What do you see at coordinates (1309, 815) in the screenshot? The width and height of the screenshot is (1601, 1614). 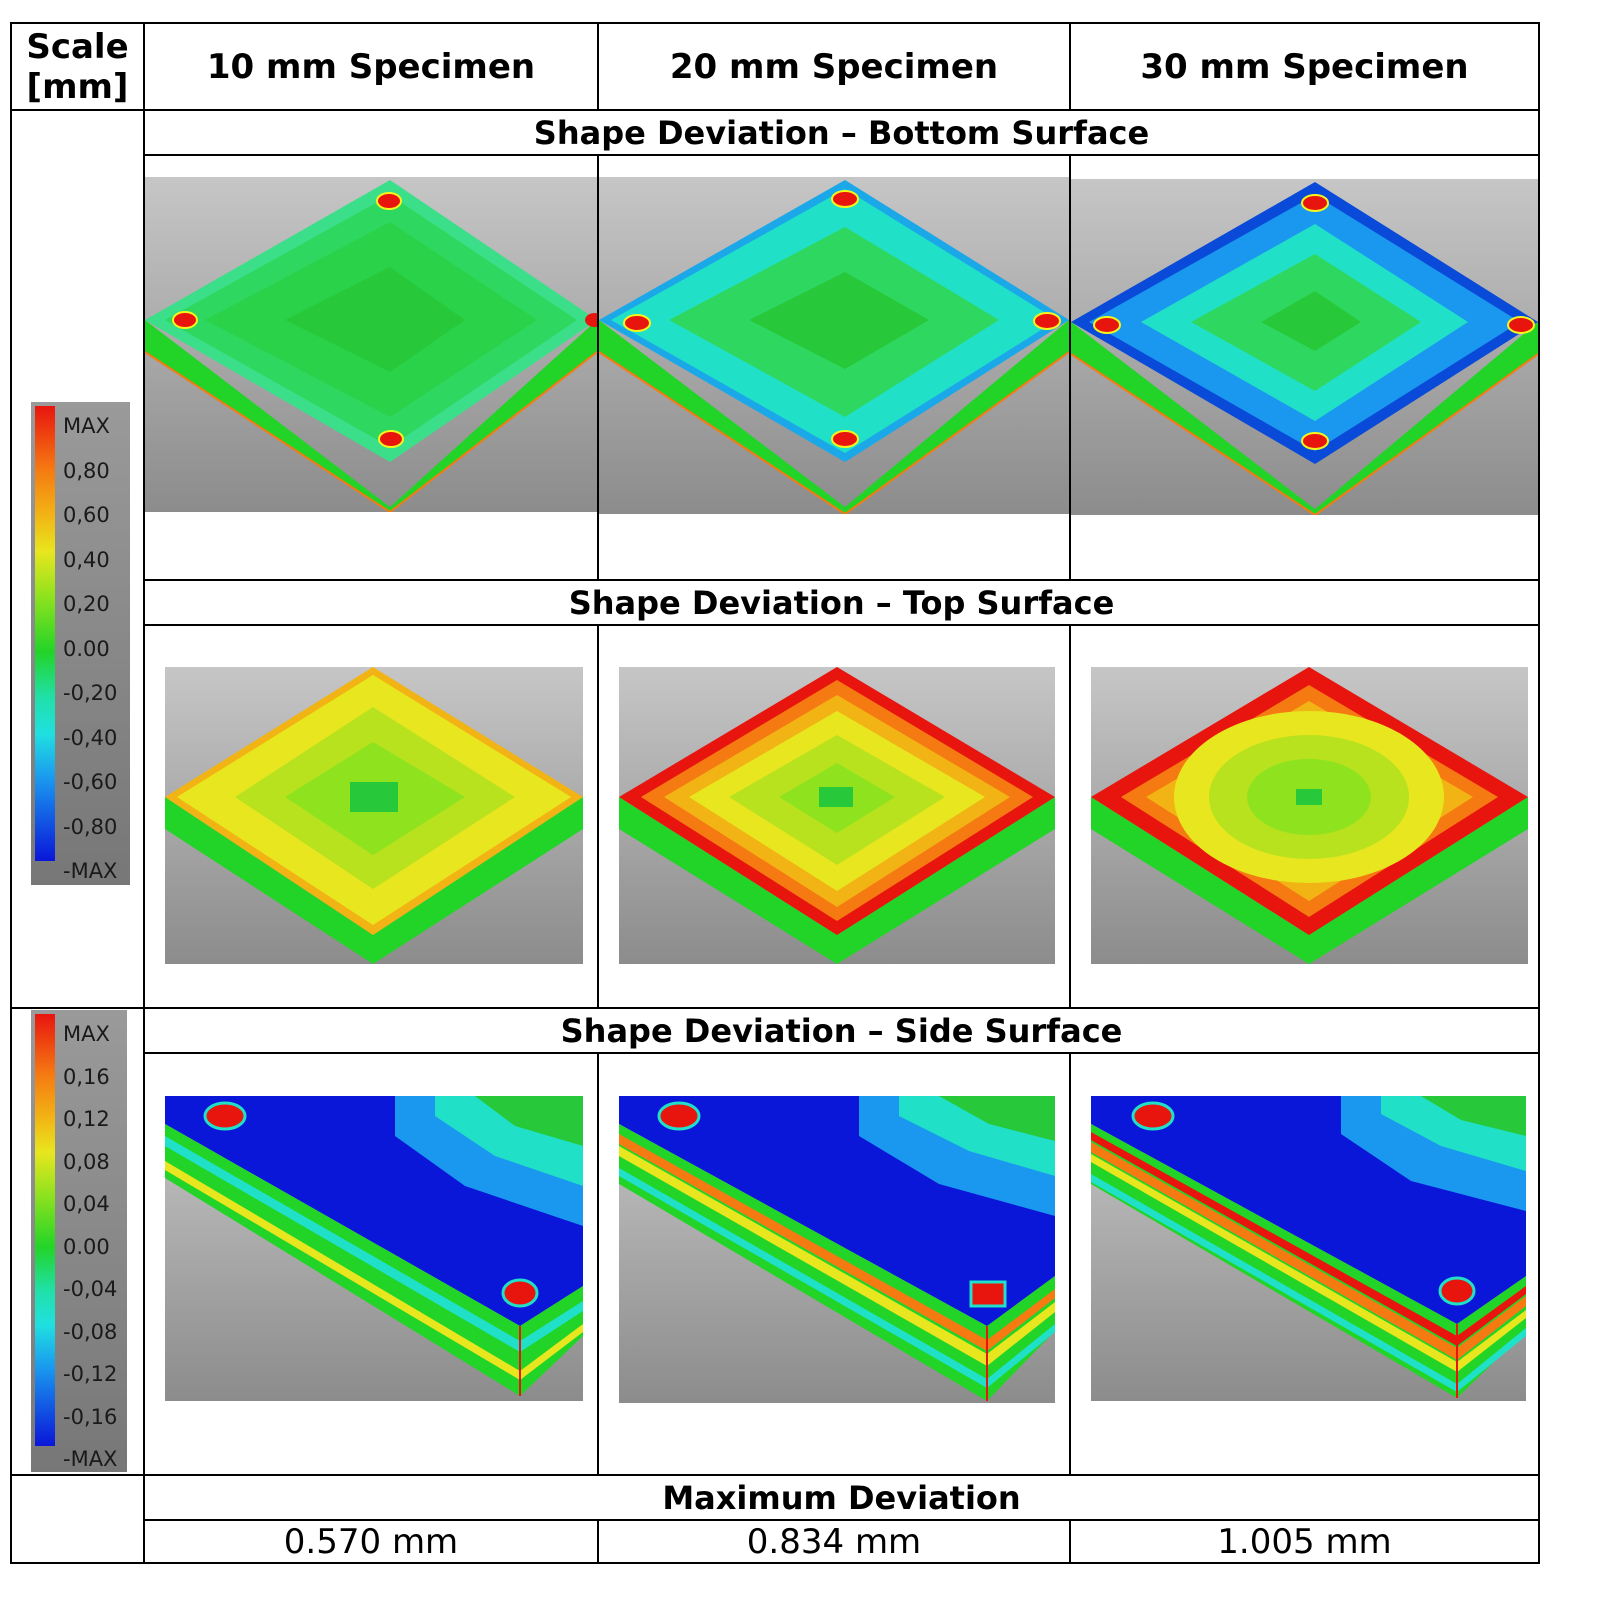 I see `top-surface-30mm-image` at bounding box center [1309, 815].